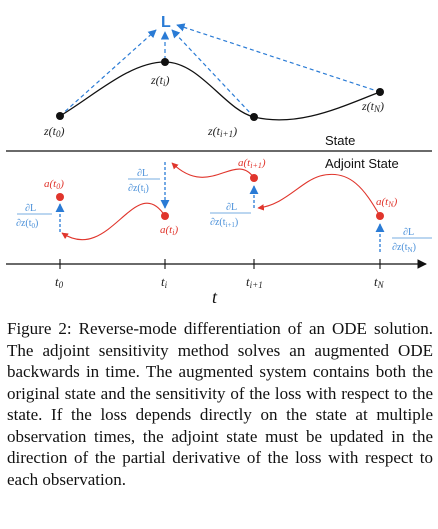  Describe the element at coordinates (254, 282) in the screenshot. I see `tick-ti1: ti+1` at that location.